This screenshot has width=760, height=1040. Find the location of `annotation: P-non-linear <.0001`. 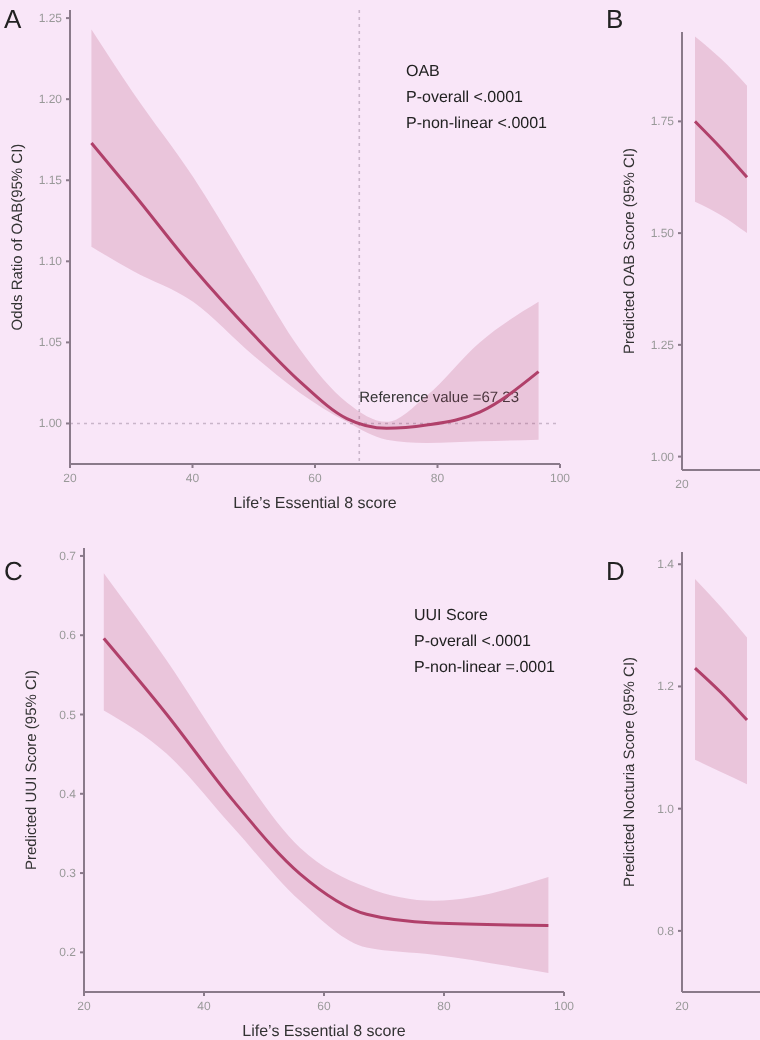

annotation: P-non-linear <.0001 is located at coordinates (477, 123).